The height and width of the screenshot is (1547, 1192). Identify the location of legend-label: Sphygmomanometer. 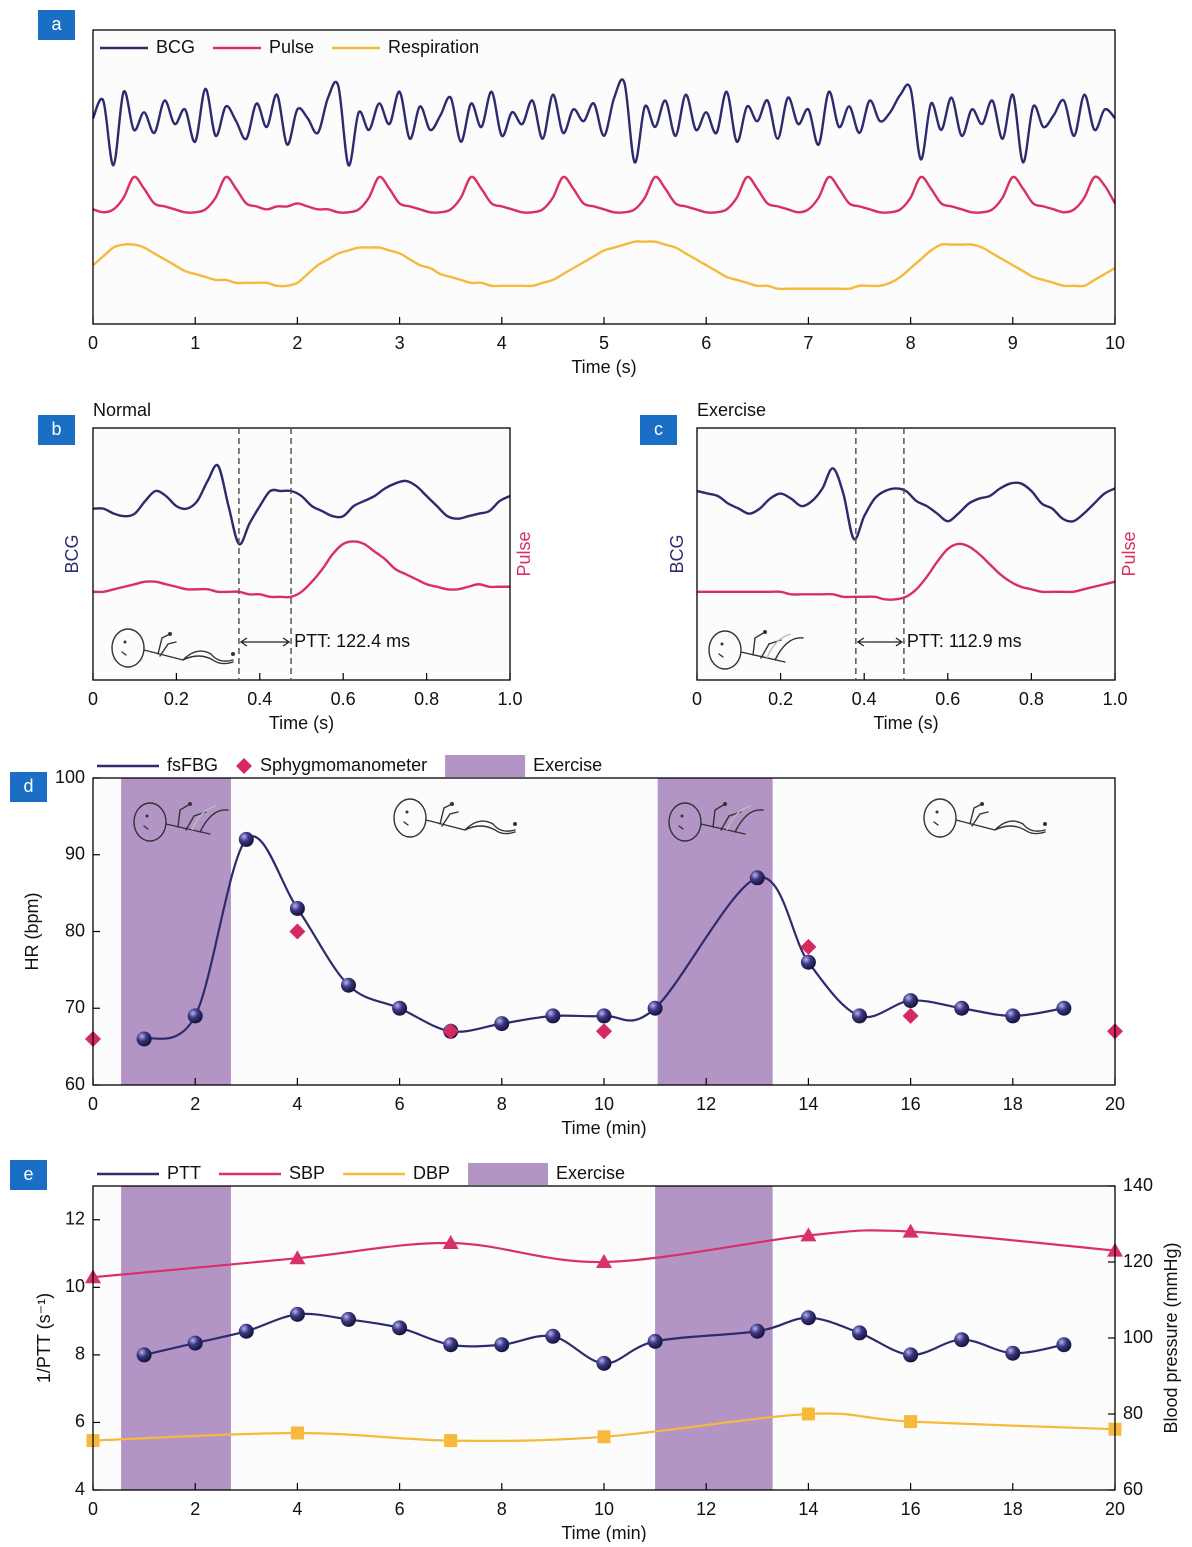
(343, 765).